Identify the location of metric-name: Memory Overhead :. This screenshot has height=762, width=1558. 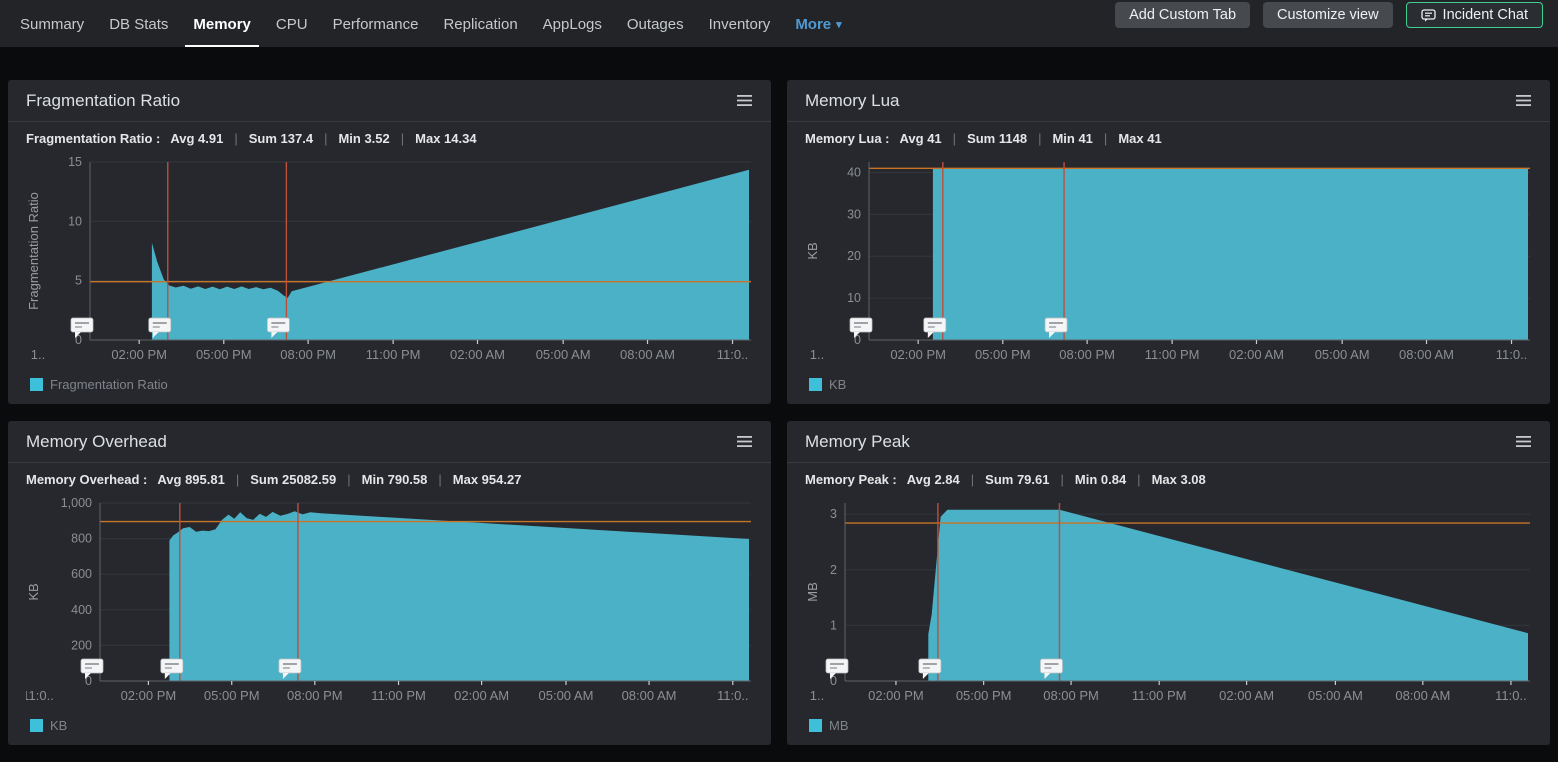
(87, 479).